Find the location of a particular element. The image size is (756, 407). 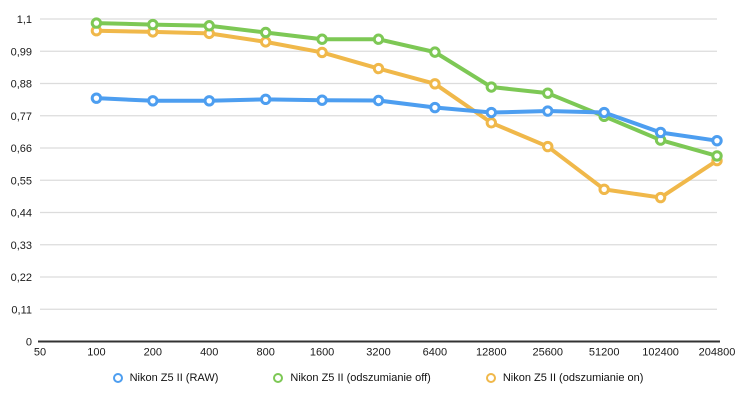

x-tick-label: 204800 is located at coordinates (717, 353).